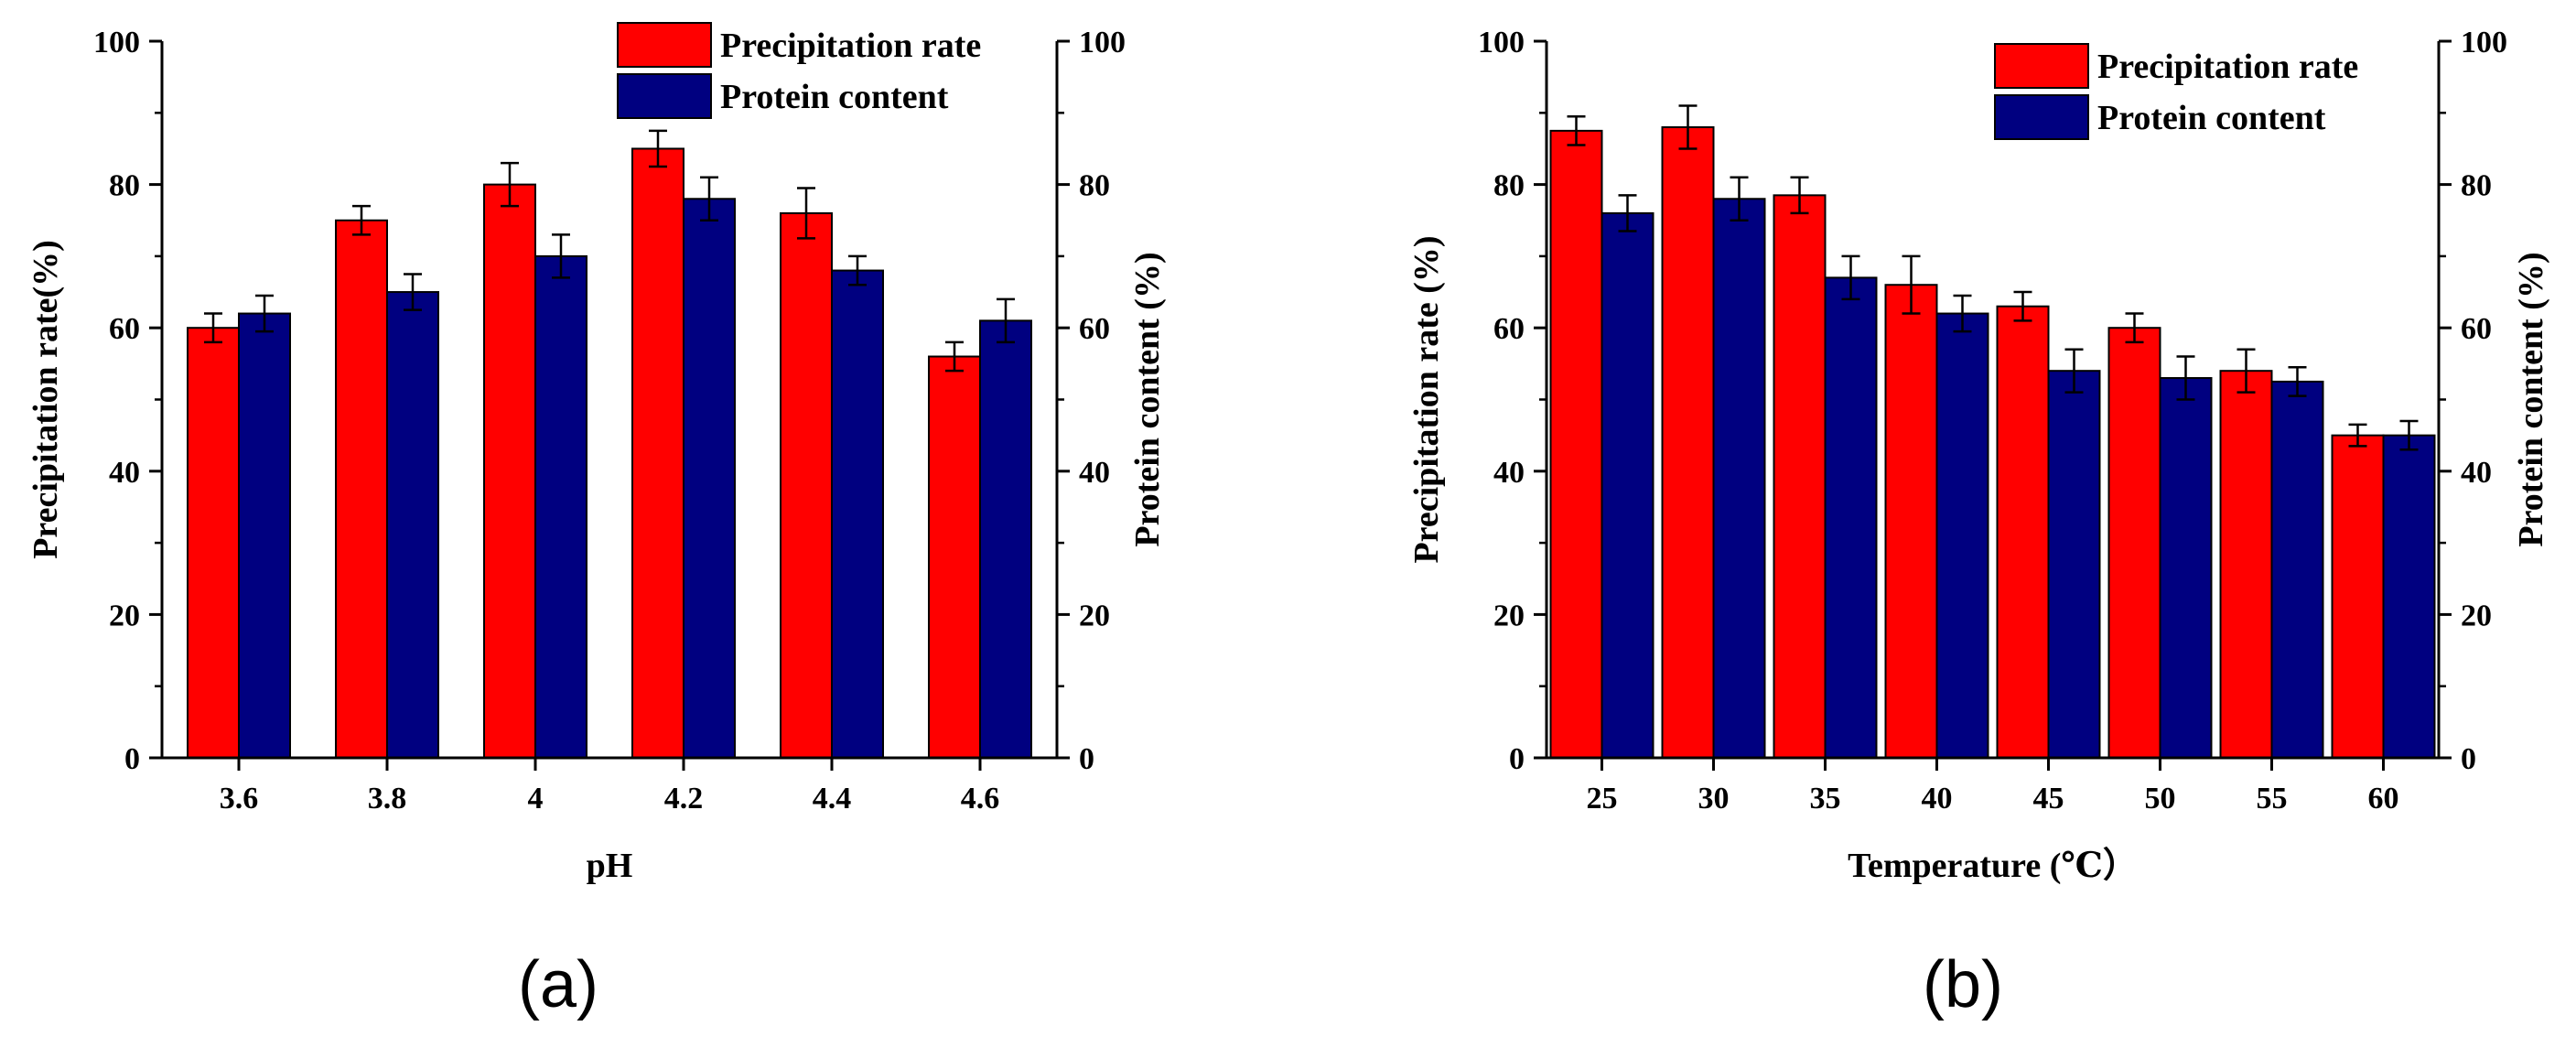  I want to click on x-axis-title: pH, so click(610, 866).